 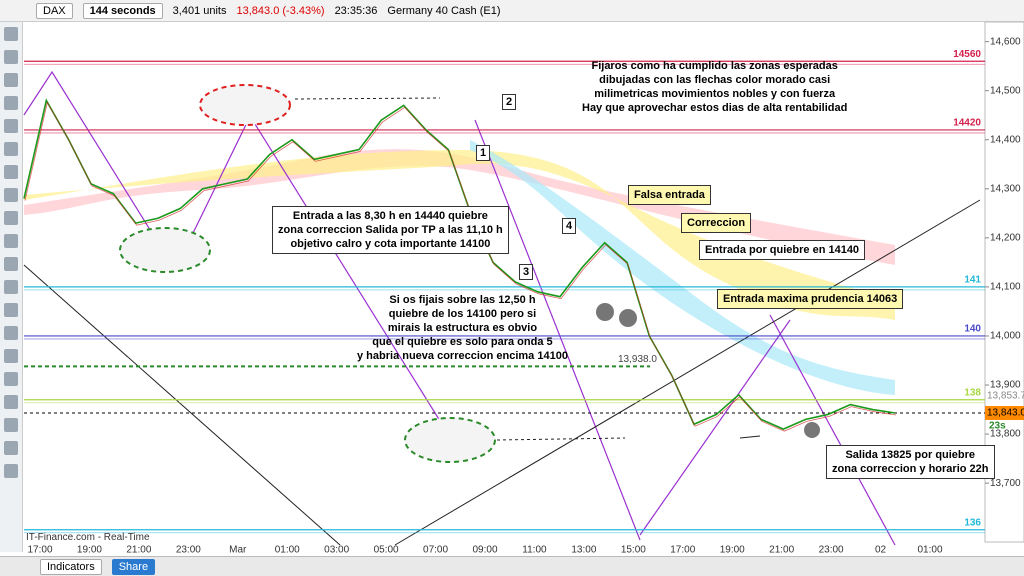 I want to click on smudges, so click(x=708, y=370).